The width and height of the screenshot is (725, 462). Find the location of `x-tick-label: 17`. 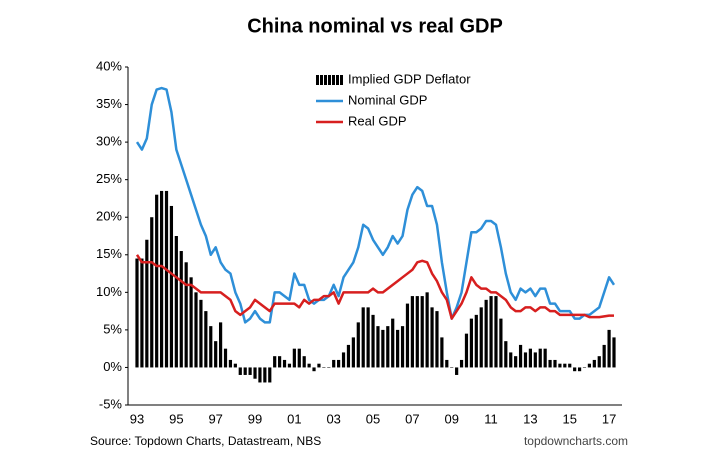

x-tick-label: 17 is located at coordinates (609, 418).